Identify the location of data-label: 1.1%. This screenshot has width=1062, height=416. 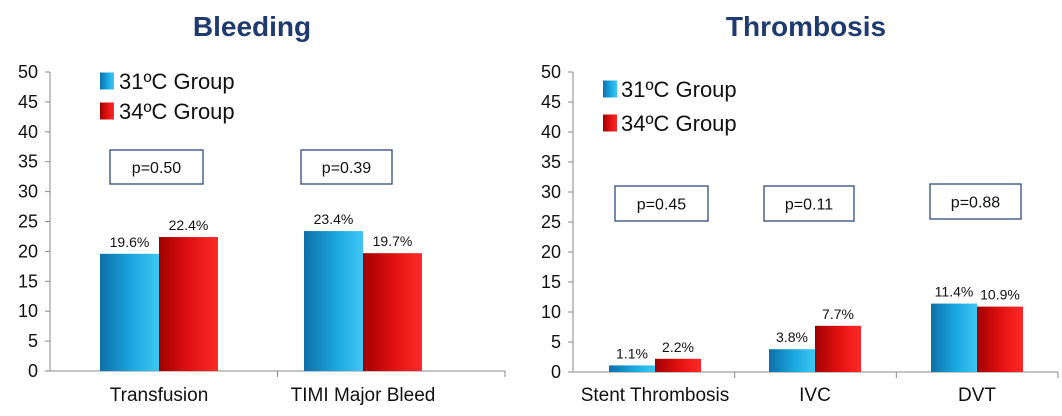
(632, 353).